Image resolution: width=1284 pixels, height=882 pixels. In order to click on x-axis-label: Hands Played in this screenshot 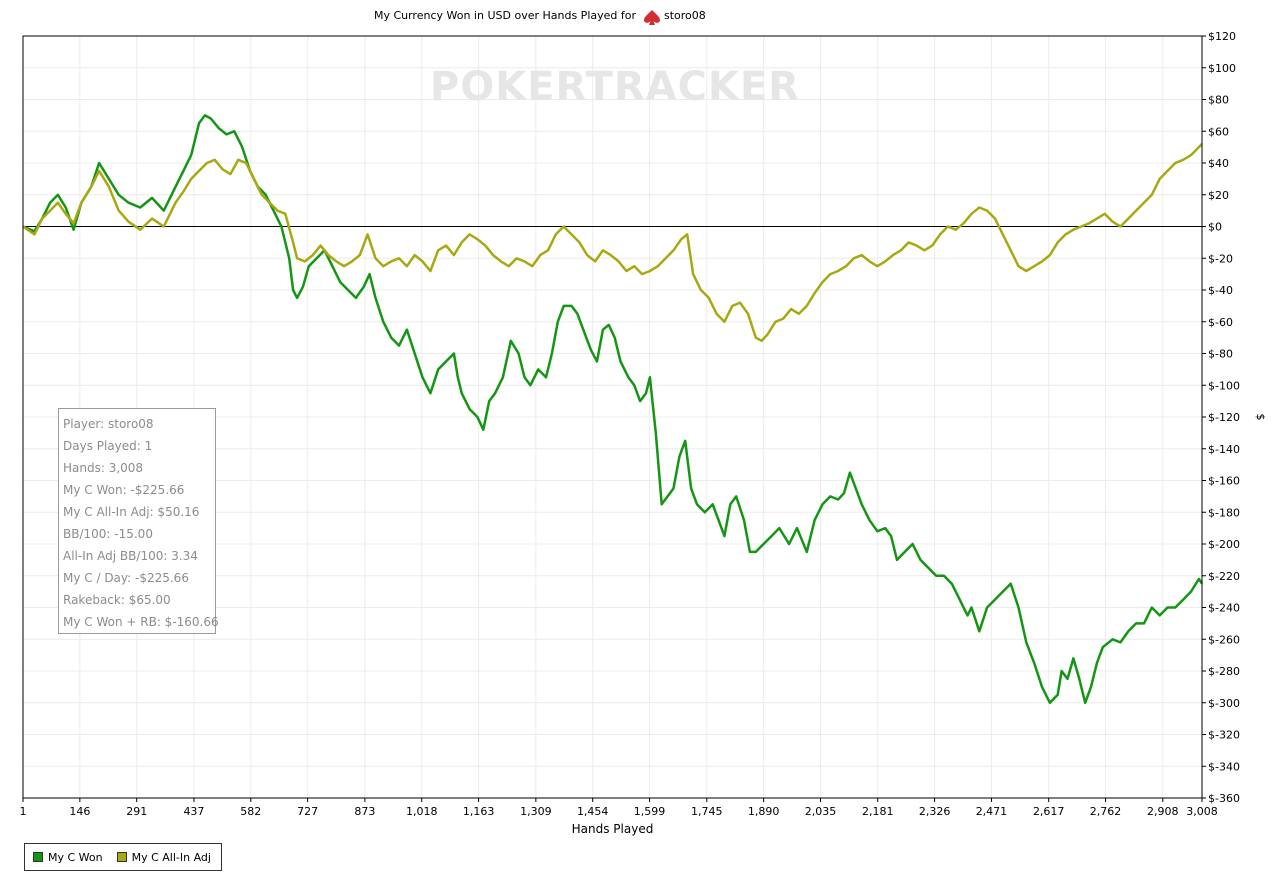, I will do `click(613, 829)`.